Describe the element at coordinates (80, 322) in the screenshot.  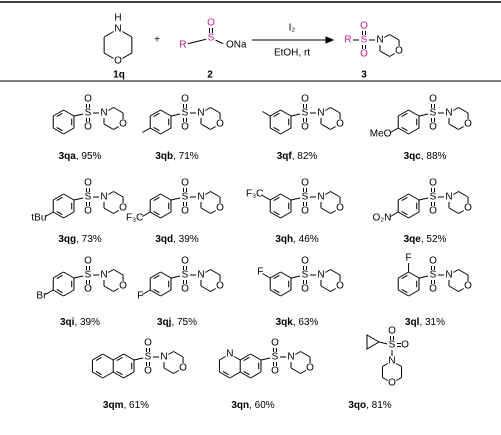
I see `compound-label: 3qi, 39%` at that location.